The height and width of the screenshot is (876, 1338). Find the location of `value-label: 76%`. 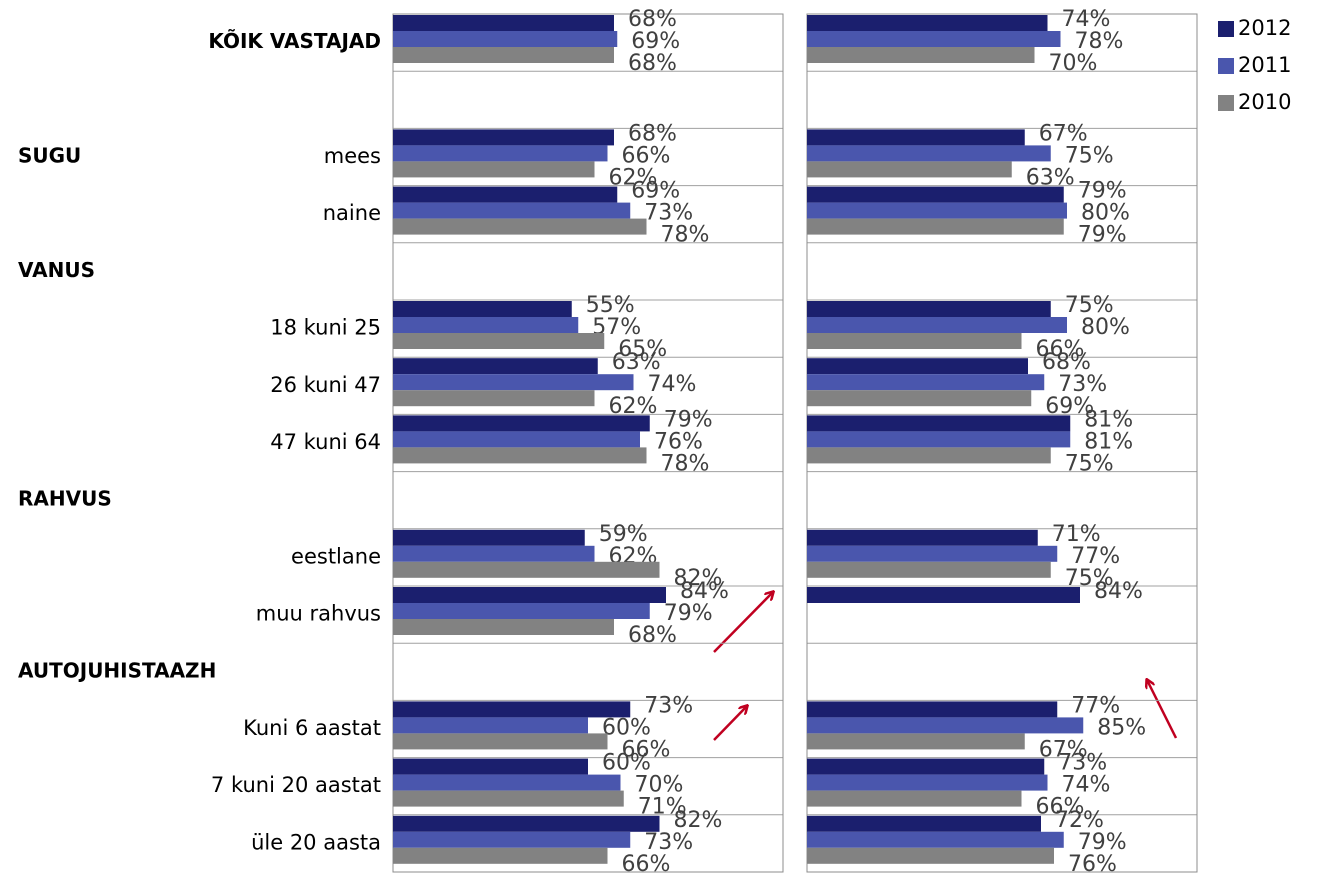

value-label: 76% is located at coordinates (1092, 864).